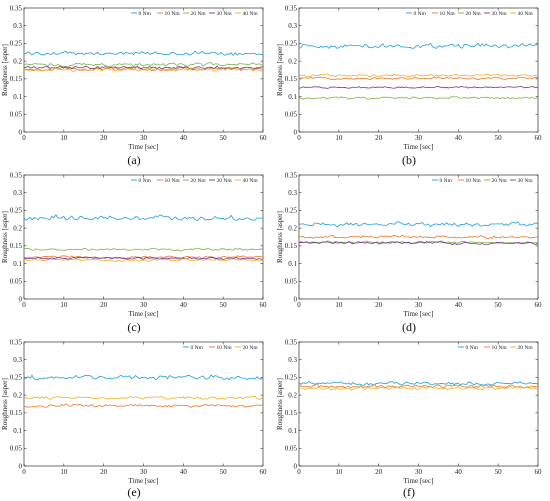 Image resolution: width=550 pixels, height=501 pixels. I want to click on caption-f: (f), so click(409, 492).